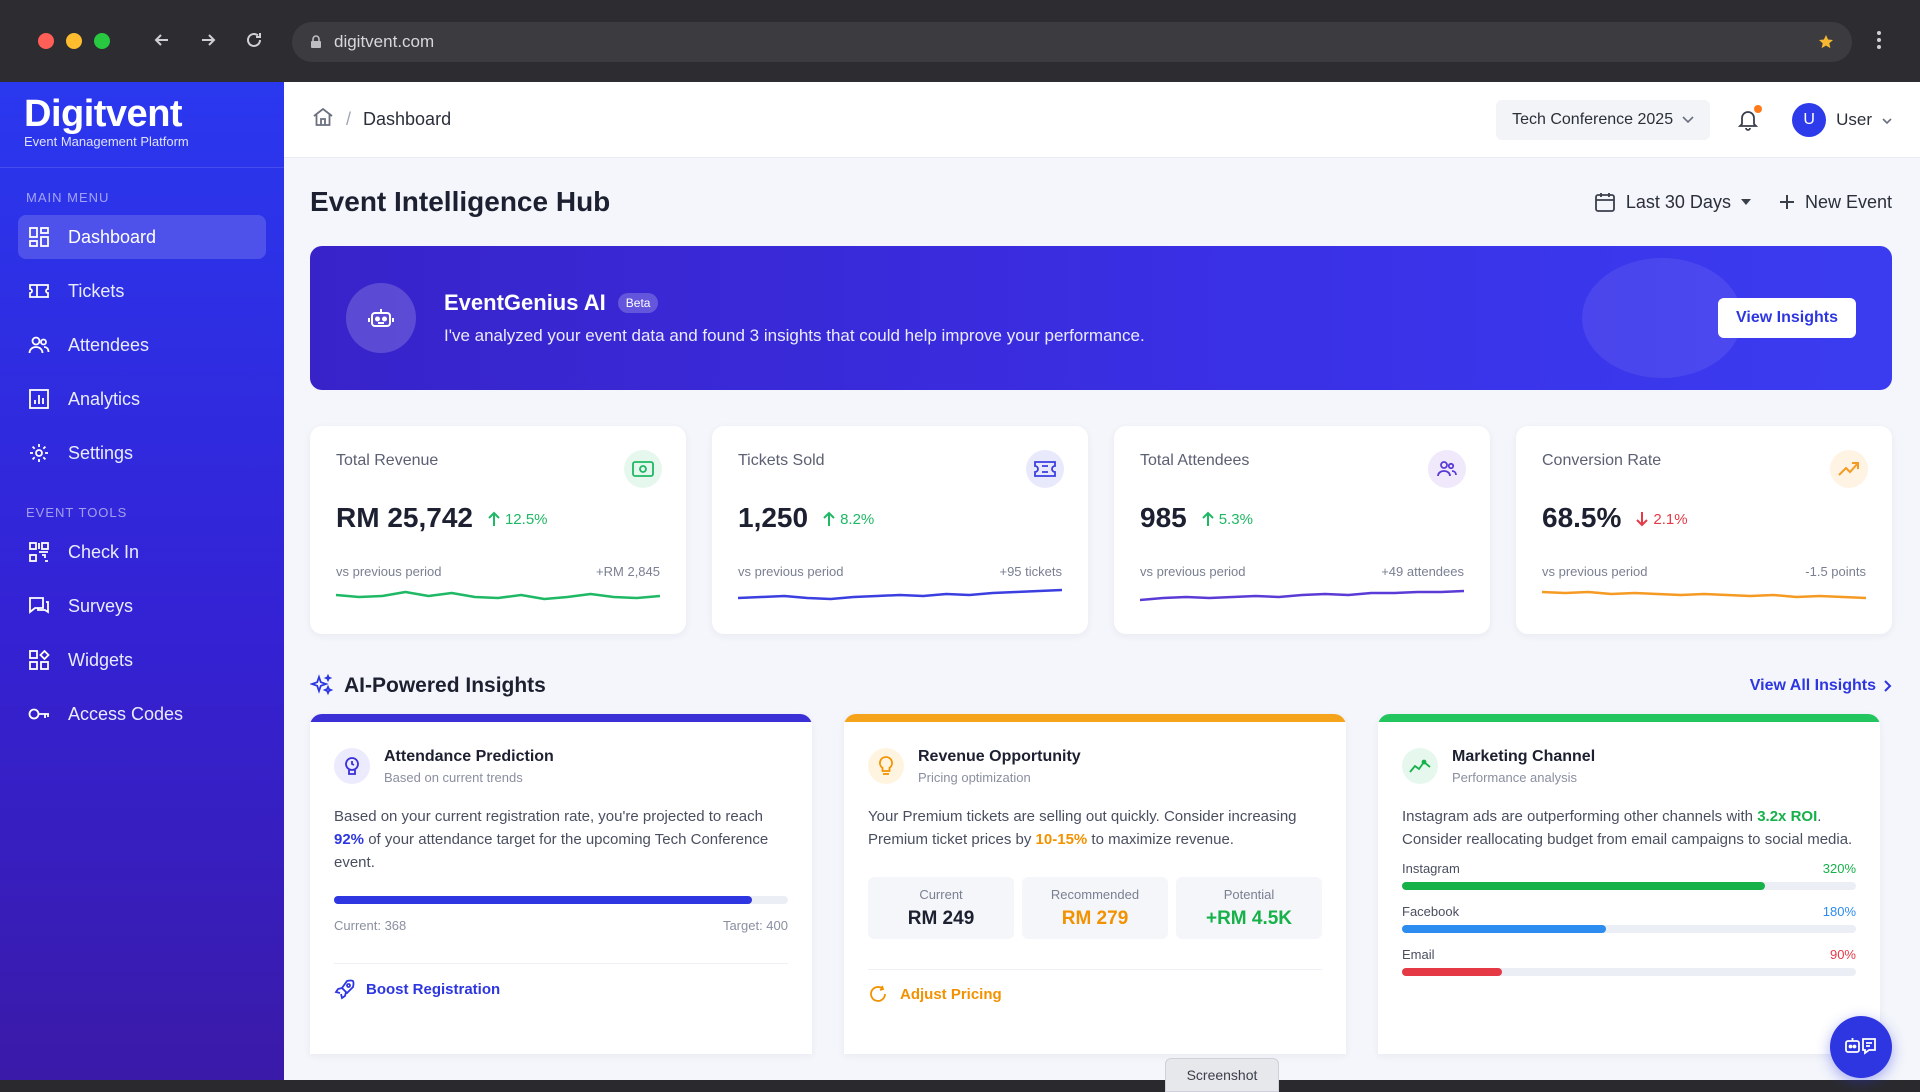 This screenshot has width=1920, height=1092. I want to click on sidebar-item-tickets: Tickets, so click(142, 291).